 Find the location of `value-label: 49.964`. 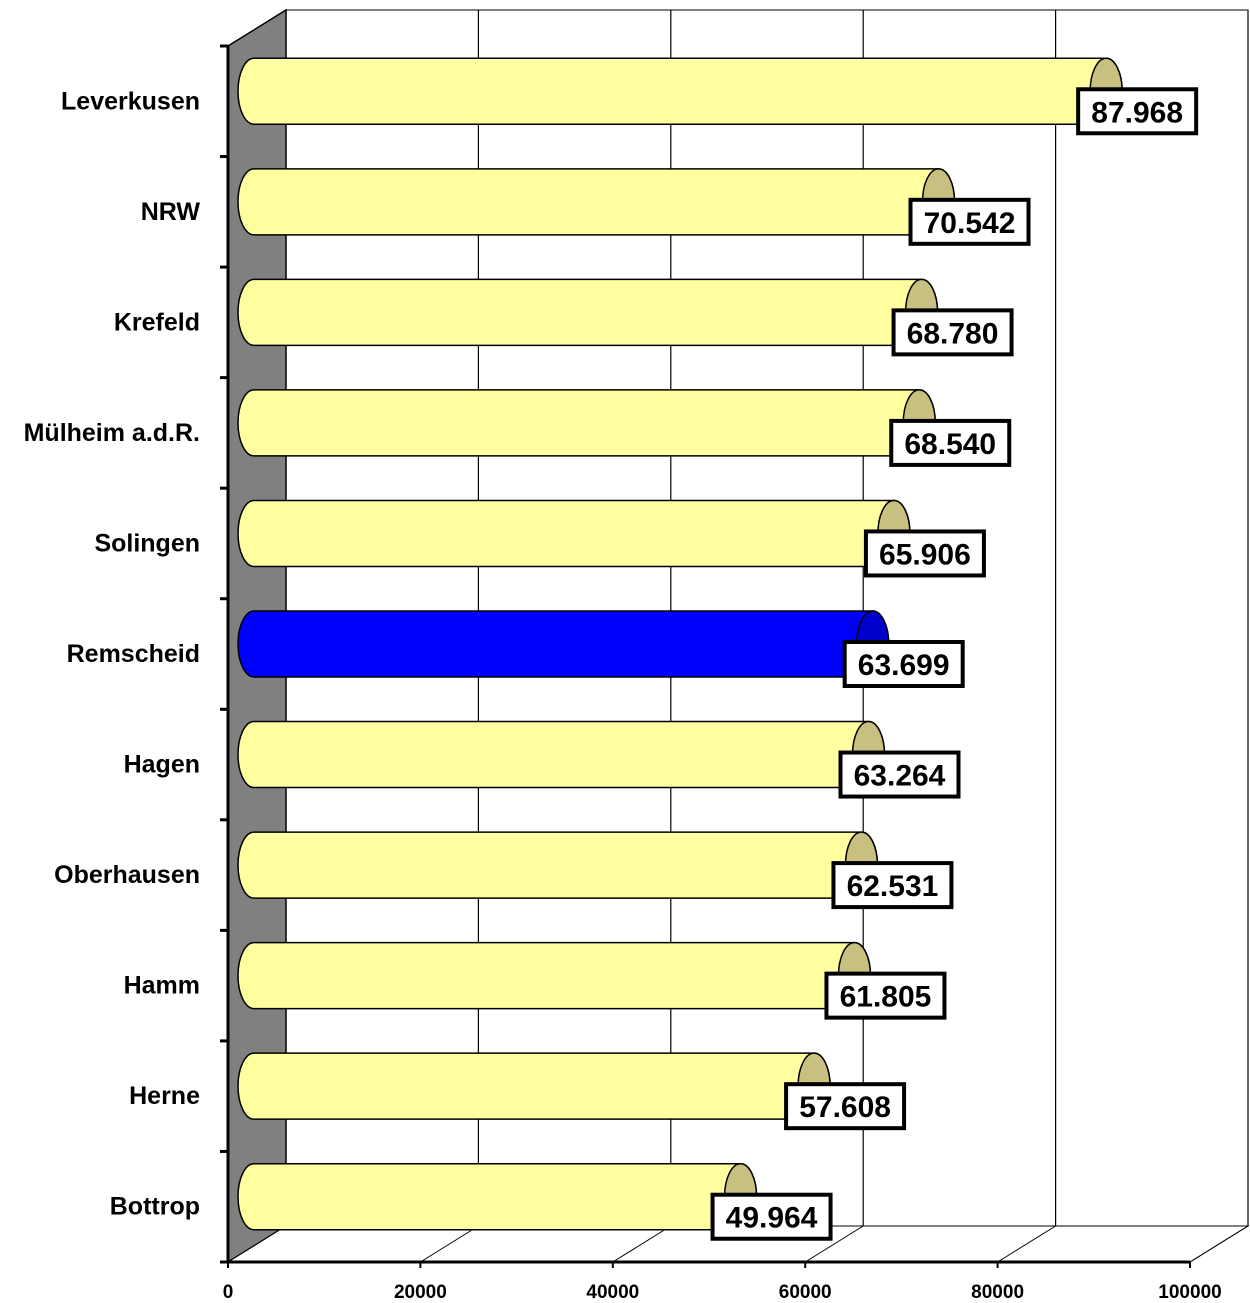

value-label: 49.964 is located at coordinates (772, 1218).